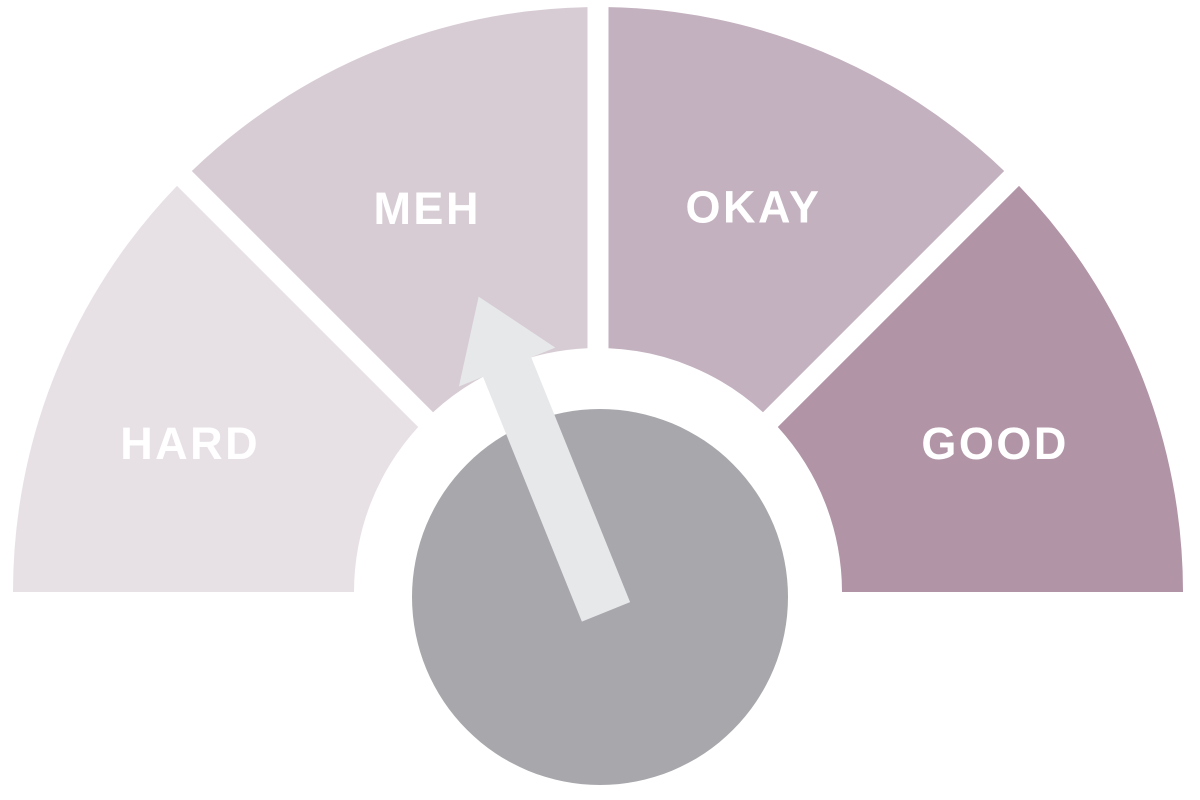  Describe the element at coordinates (754, 207) in the screenshot. I see `gauge-segment-label-okay: OKAY` at that location.